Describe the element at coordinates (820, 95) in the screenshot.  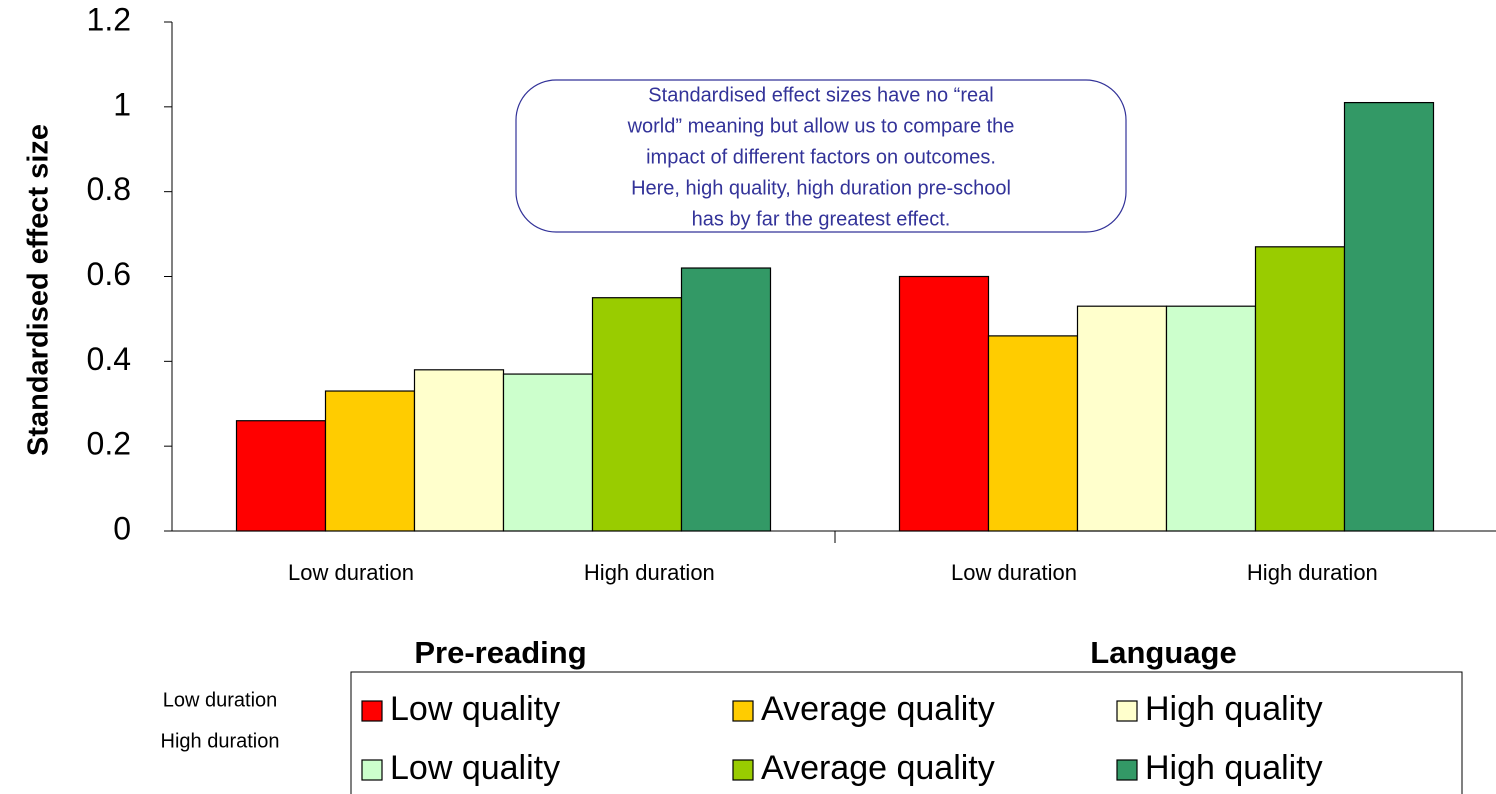
I see `annotation-text: Standardised effect sizes have no “real` at that location.